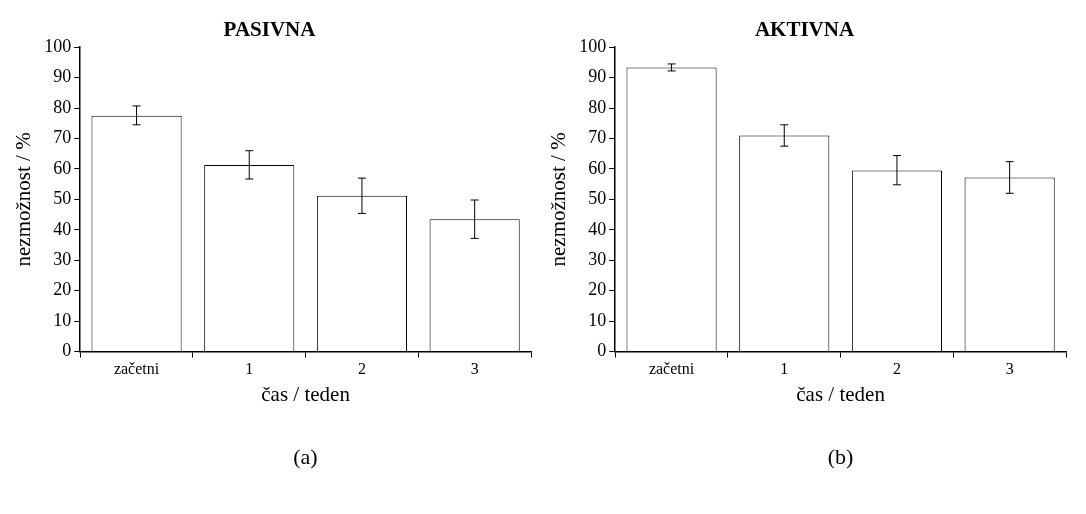  I want to click on text: (b), so click(840, 457).